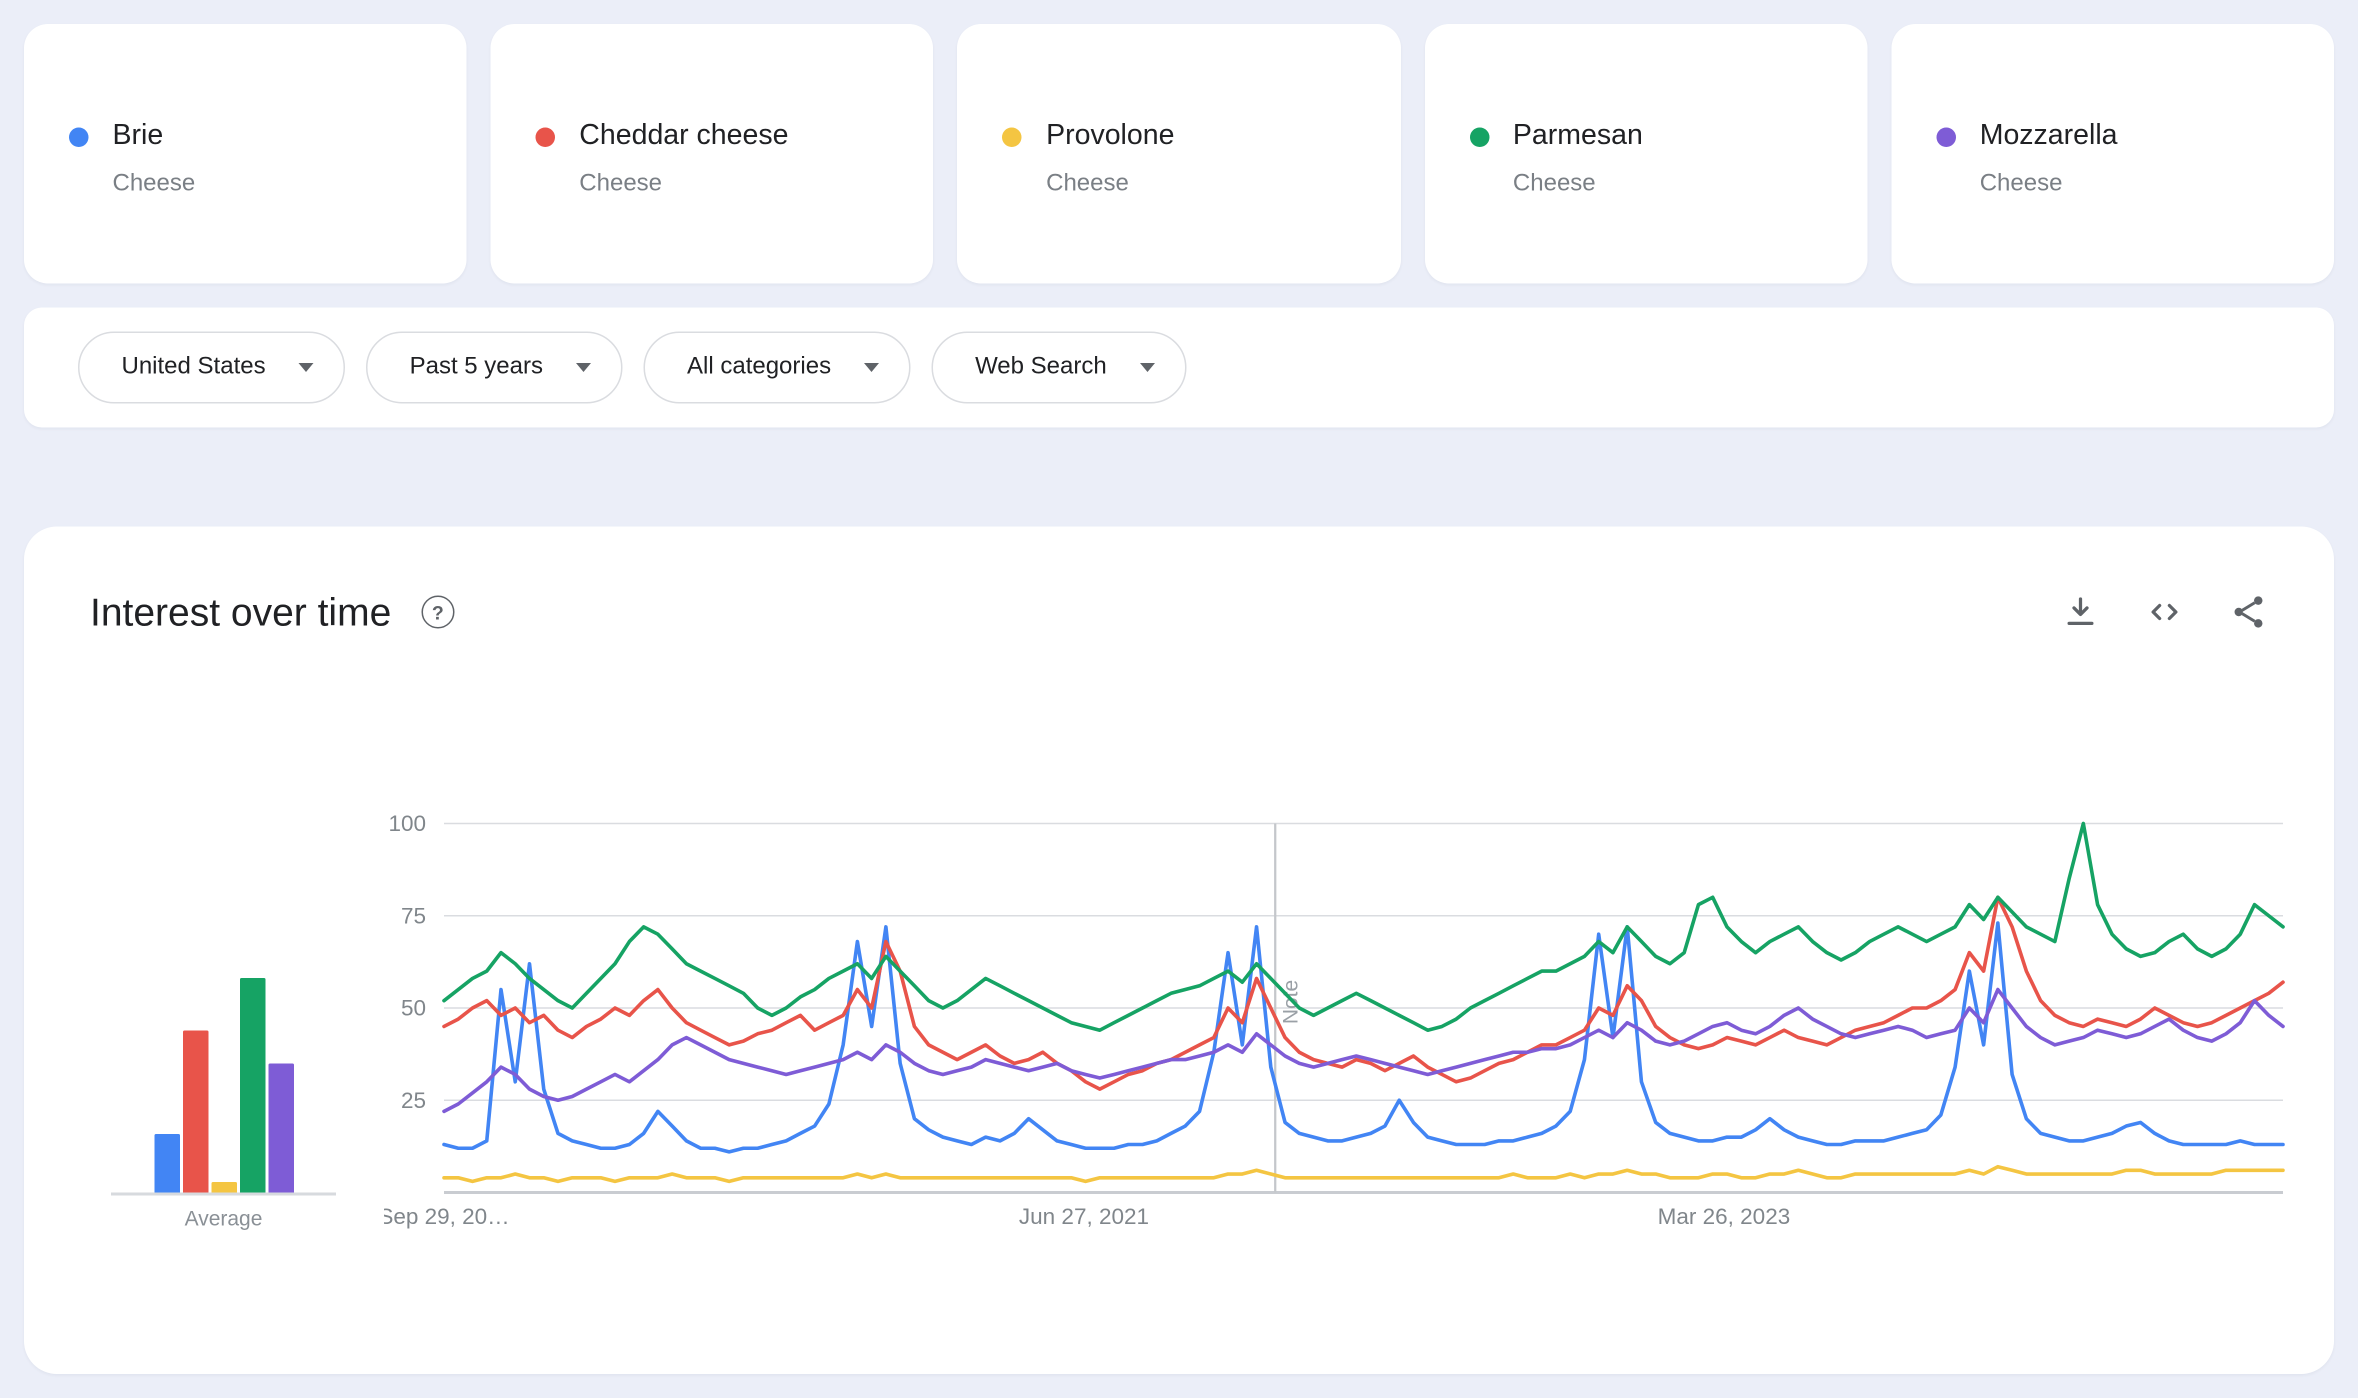 Image resolution: width=2358 pixels, height=1398 pixels. I want to click on series-line-brie, so click(1363, 1037).